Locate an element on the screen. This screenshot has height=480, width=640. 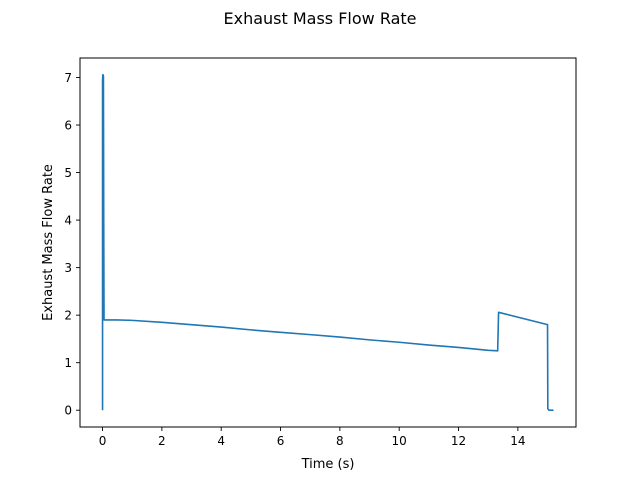
y-tick-label: 5 is located at coordinates (68, 173).